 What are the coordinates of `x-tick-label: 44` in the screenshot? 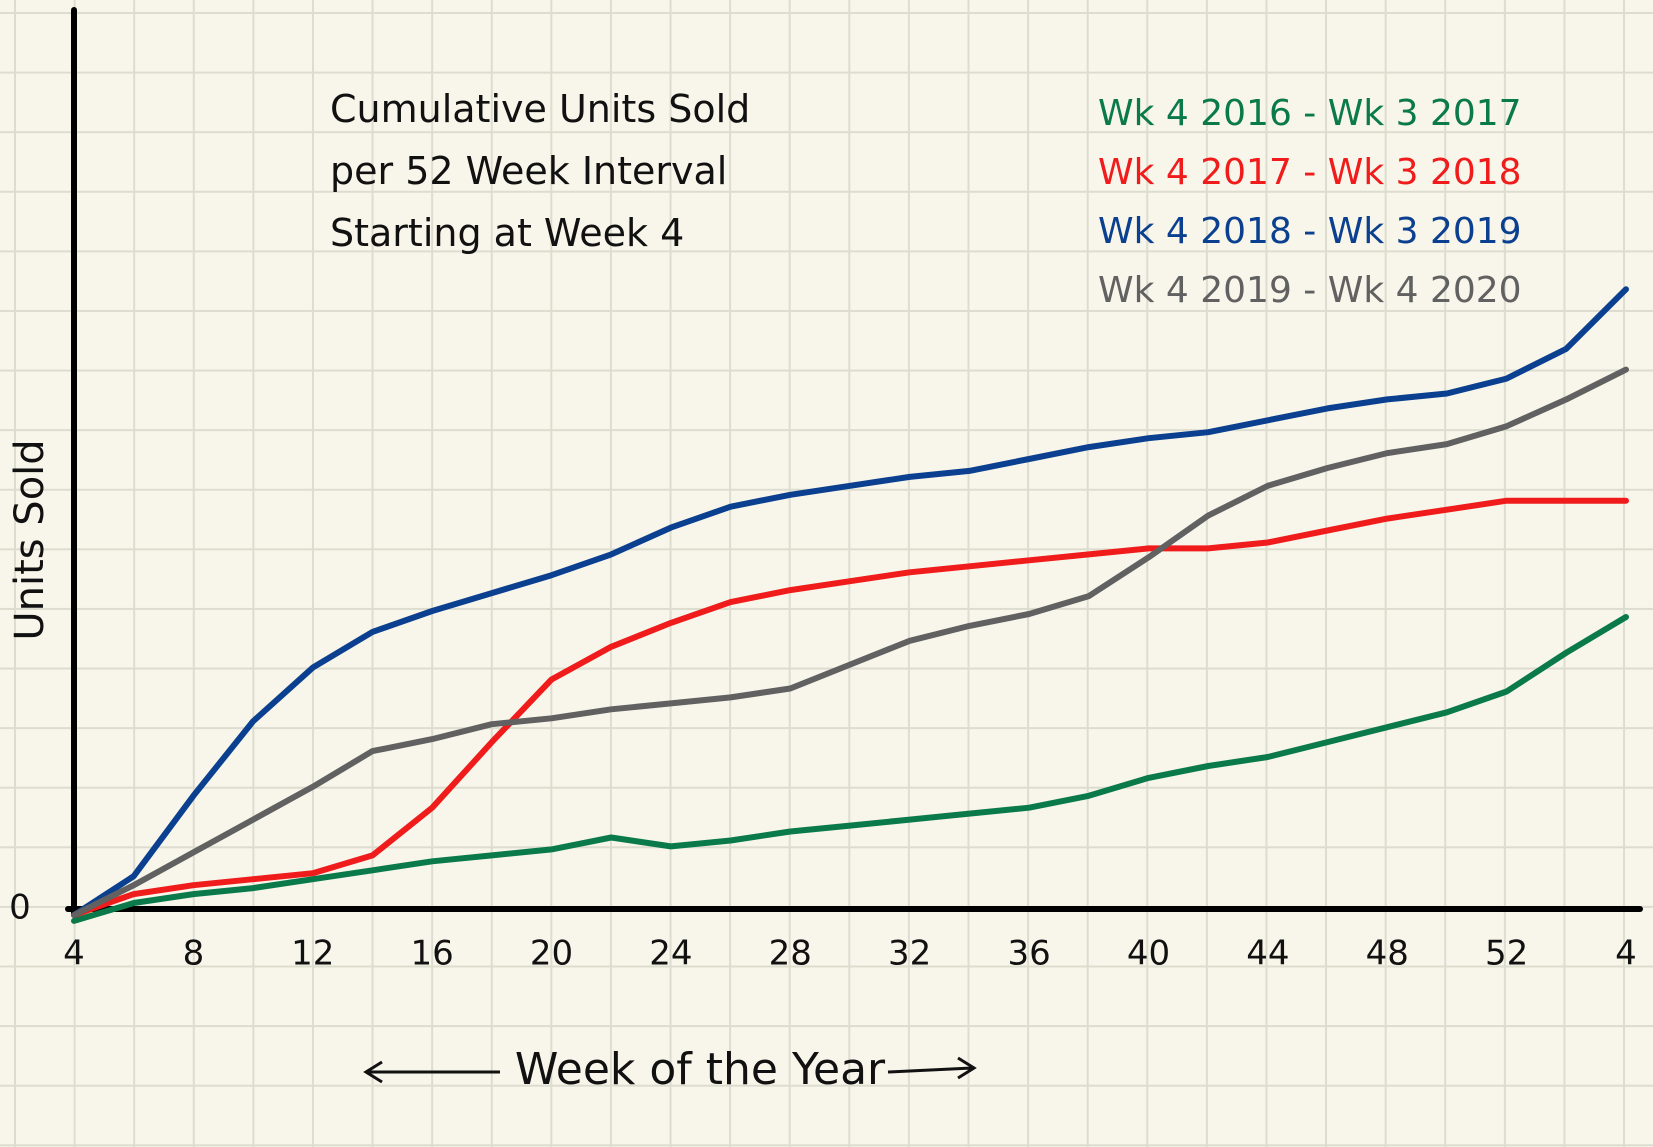 It's located at (1267, 954).